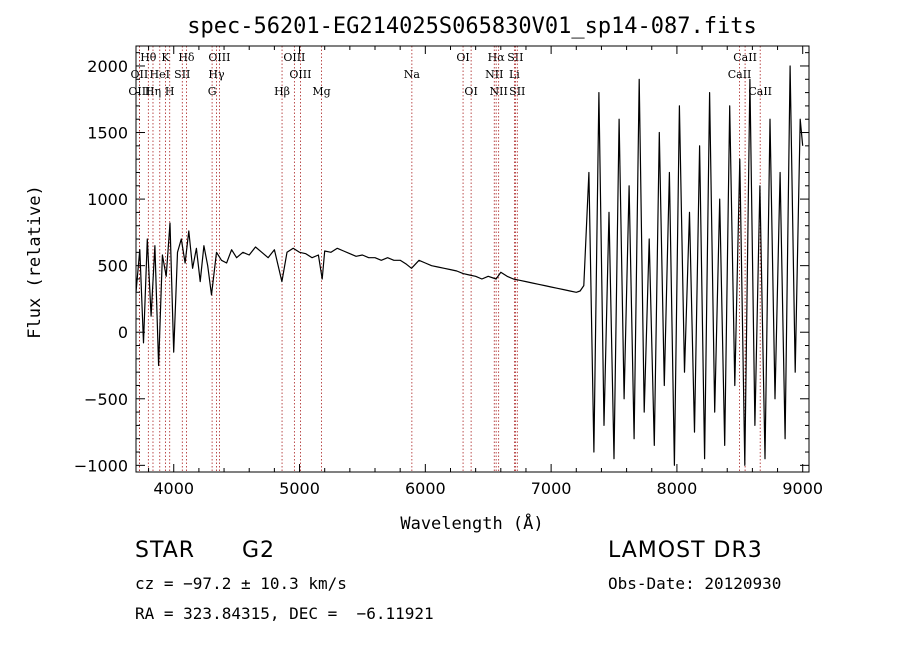 This screenshot has height=649, width=900. Describe the element at coordinates (165, 550) in the screenshot. I see `object-class: STAR` at that location.